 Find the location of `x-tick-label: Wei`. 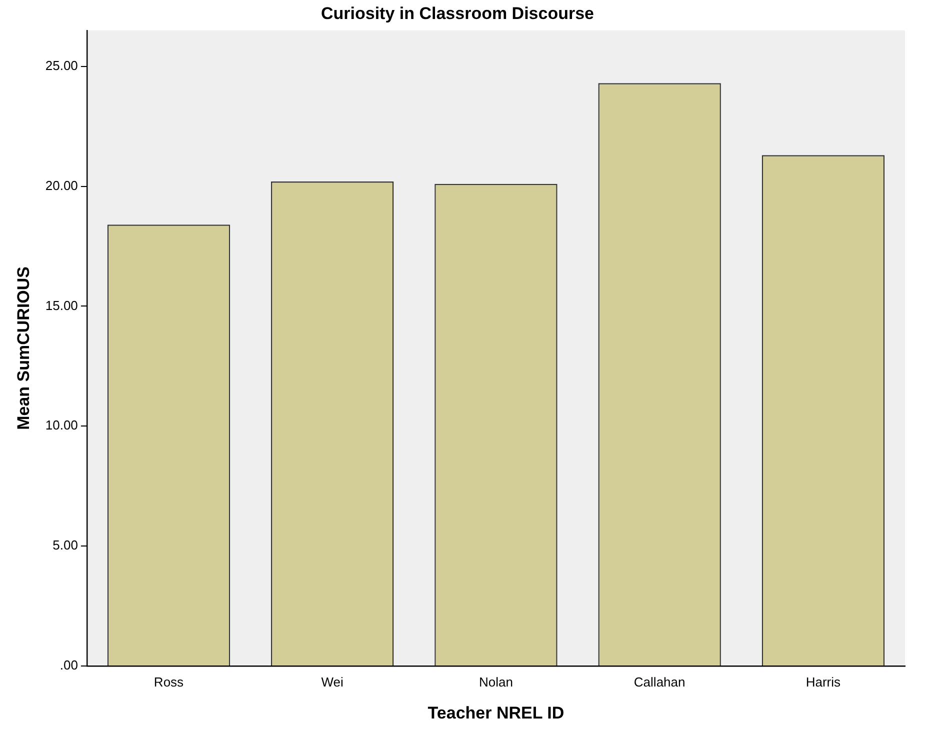

x-tick-label: Wei is located at coordinates (332, 682).